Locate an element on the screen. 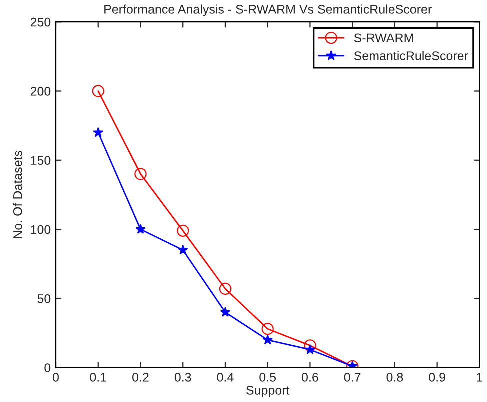 This screenshot has width=487, height=402. y-axis-title: No. Of Datasets is located at coordinates (17, 194).